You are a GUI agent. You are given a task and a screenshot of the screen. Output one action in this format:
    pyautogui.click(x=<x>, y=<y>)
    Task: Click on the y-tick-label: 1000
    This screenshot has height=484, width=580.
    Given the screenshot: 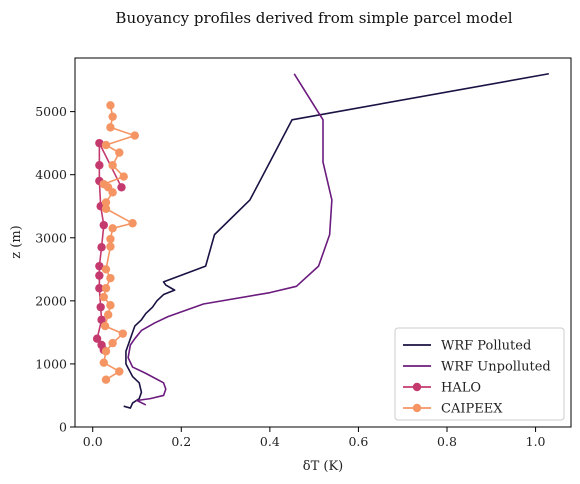 What is the action you would take?
    pyautogui.click(x=51, y=363)
    